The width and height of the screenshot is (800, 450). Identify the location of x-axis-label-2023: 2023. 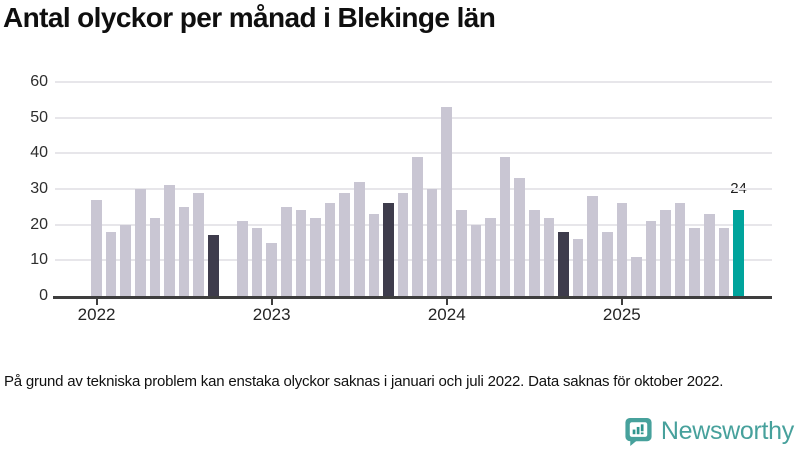
(271, 314).